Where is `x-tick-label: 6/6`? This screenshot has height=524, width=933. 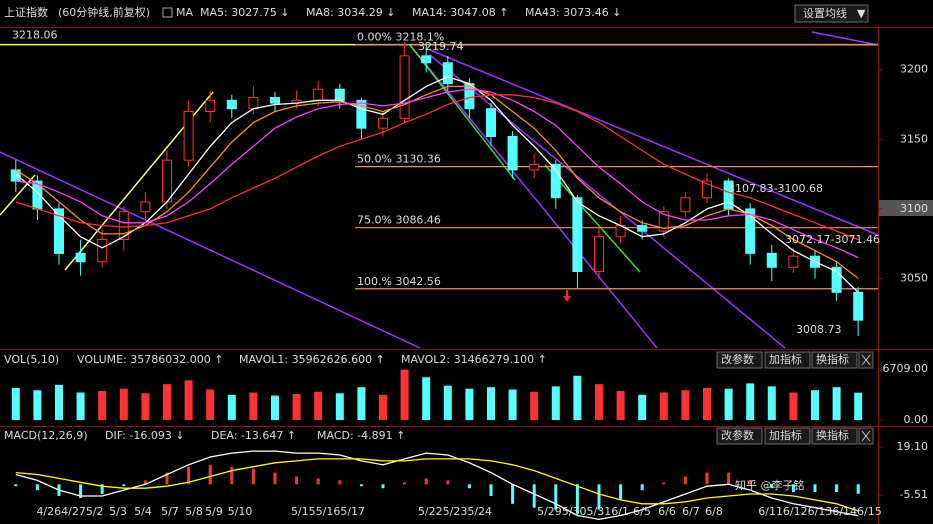 x-tick-label: 6/6 is located at coordinates (667, 511).